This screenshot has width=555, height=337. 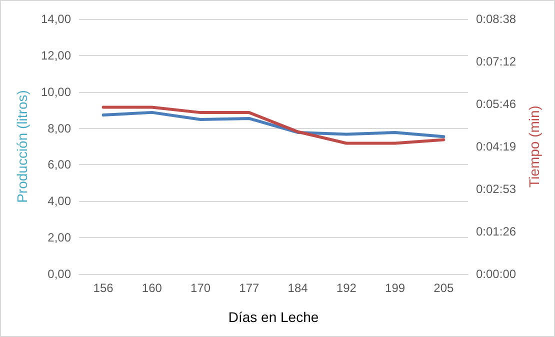 What do you see at coordinates (56, 91) in the screenshot?
I see `y-tick-label: 10,00` at bounding box center [56, 91].